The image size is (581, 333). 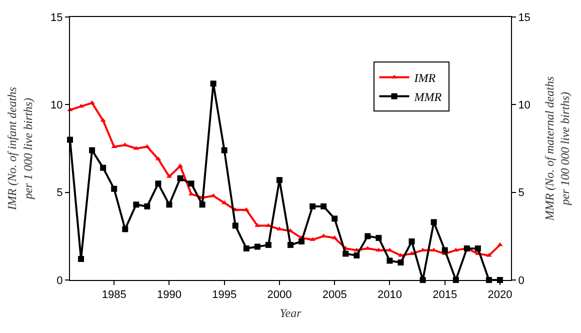 What do you see at coordinates (224, 295) in the screenshot?
I see `x-tick-label: 1995` at bounding box center [224, 295].